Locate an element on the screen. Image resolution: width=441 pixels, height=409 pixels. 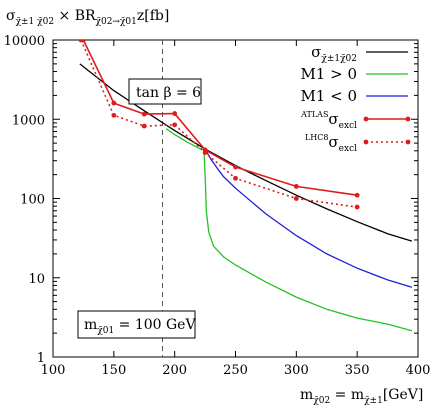
mass-annotation: mχ̃01 = 100 GeV is located at coordinates (136, 324).